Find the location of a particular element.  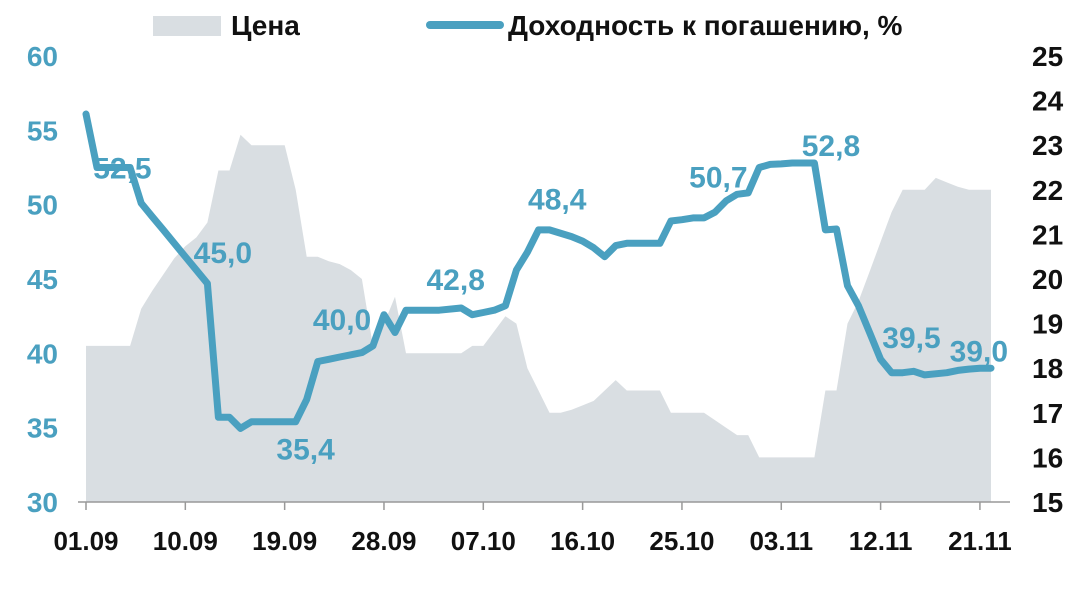

x-axis-tick-label: 12.11 is located at coordinates (881, 541).